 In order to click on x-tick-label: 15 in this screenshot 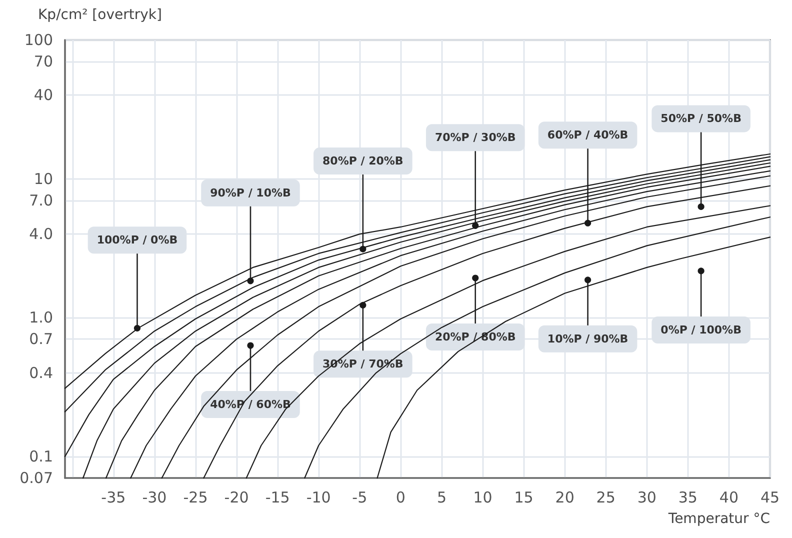, I will do `click(524, 497)`.